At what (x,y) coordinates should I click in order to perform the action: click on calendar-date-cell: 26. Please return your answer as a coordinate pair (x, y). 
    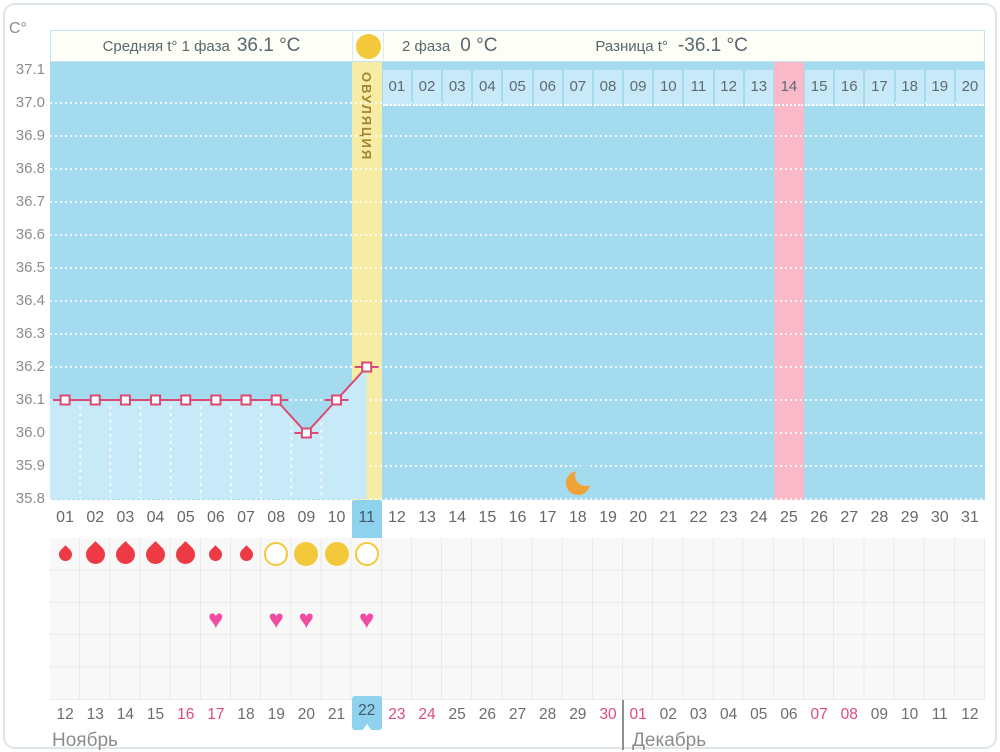
    Looking at the image, I should click on (487, 714).